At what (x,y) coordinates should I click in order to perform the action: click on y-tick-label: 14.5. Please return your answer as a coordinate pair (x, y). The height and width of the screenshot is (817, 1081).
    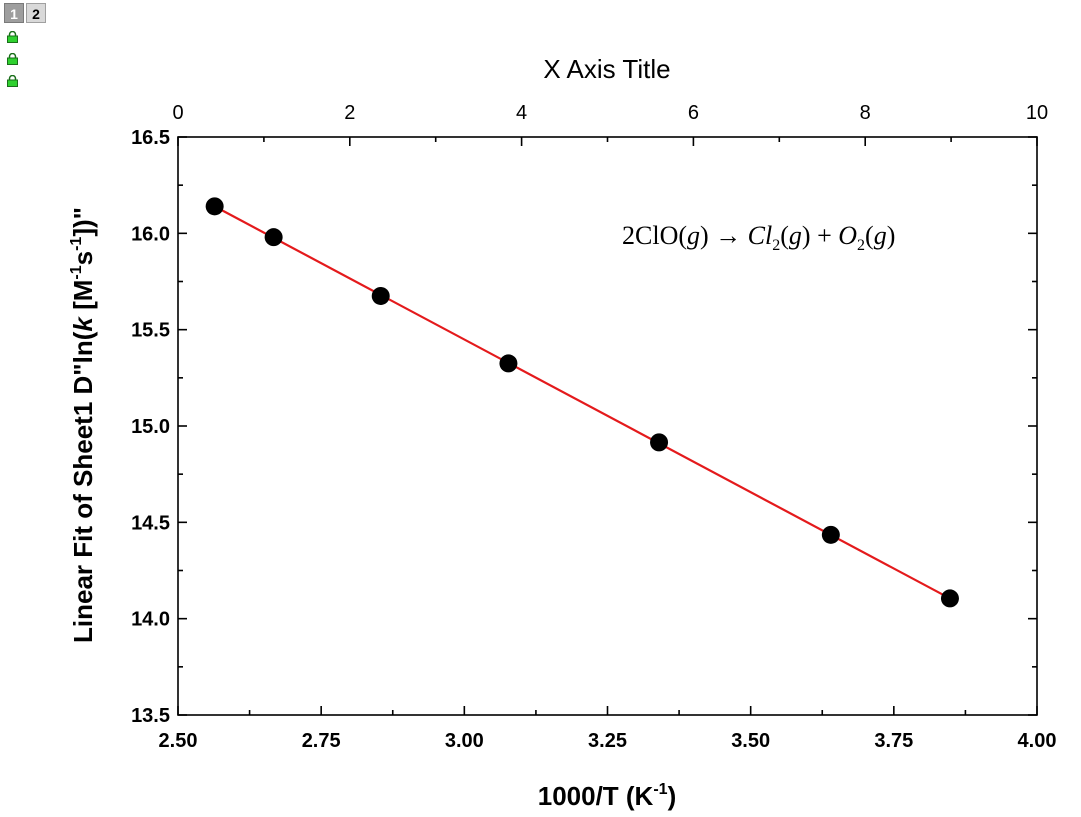
    Looking at the image, I should click on (150, 523).